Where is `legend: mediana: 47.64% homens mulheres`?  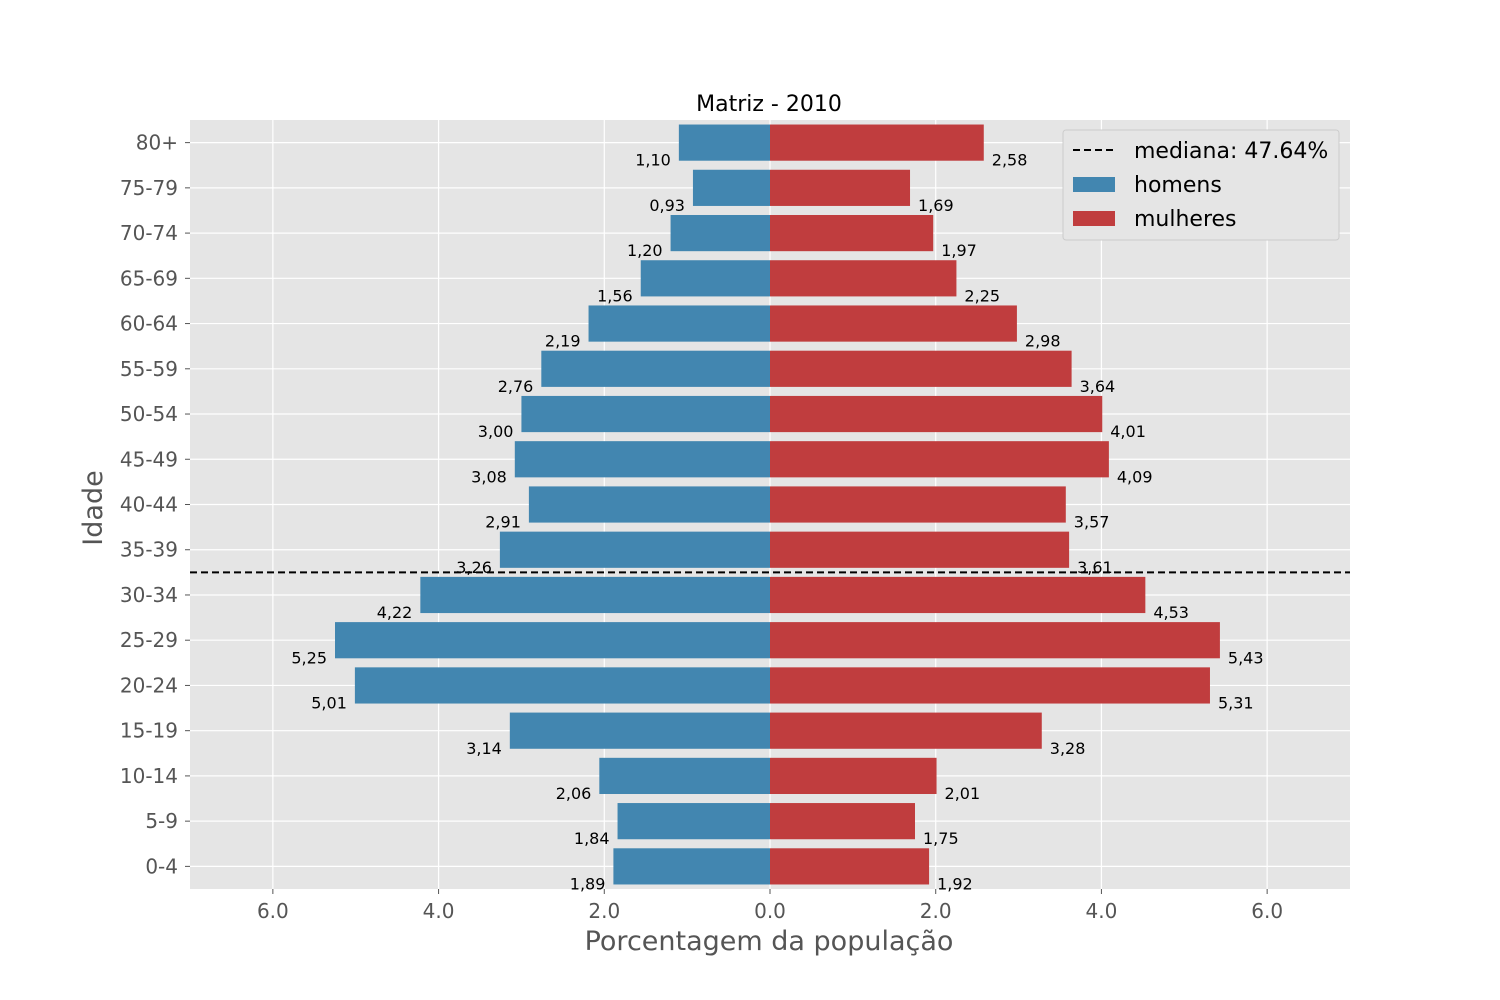
legend: mediana: 47.64% homens mulheres is located at coordinates (1201, 185).